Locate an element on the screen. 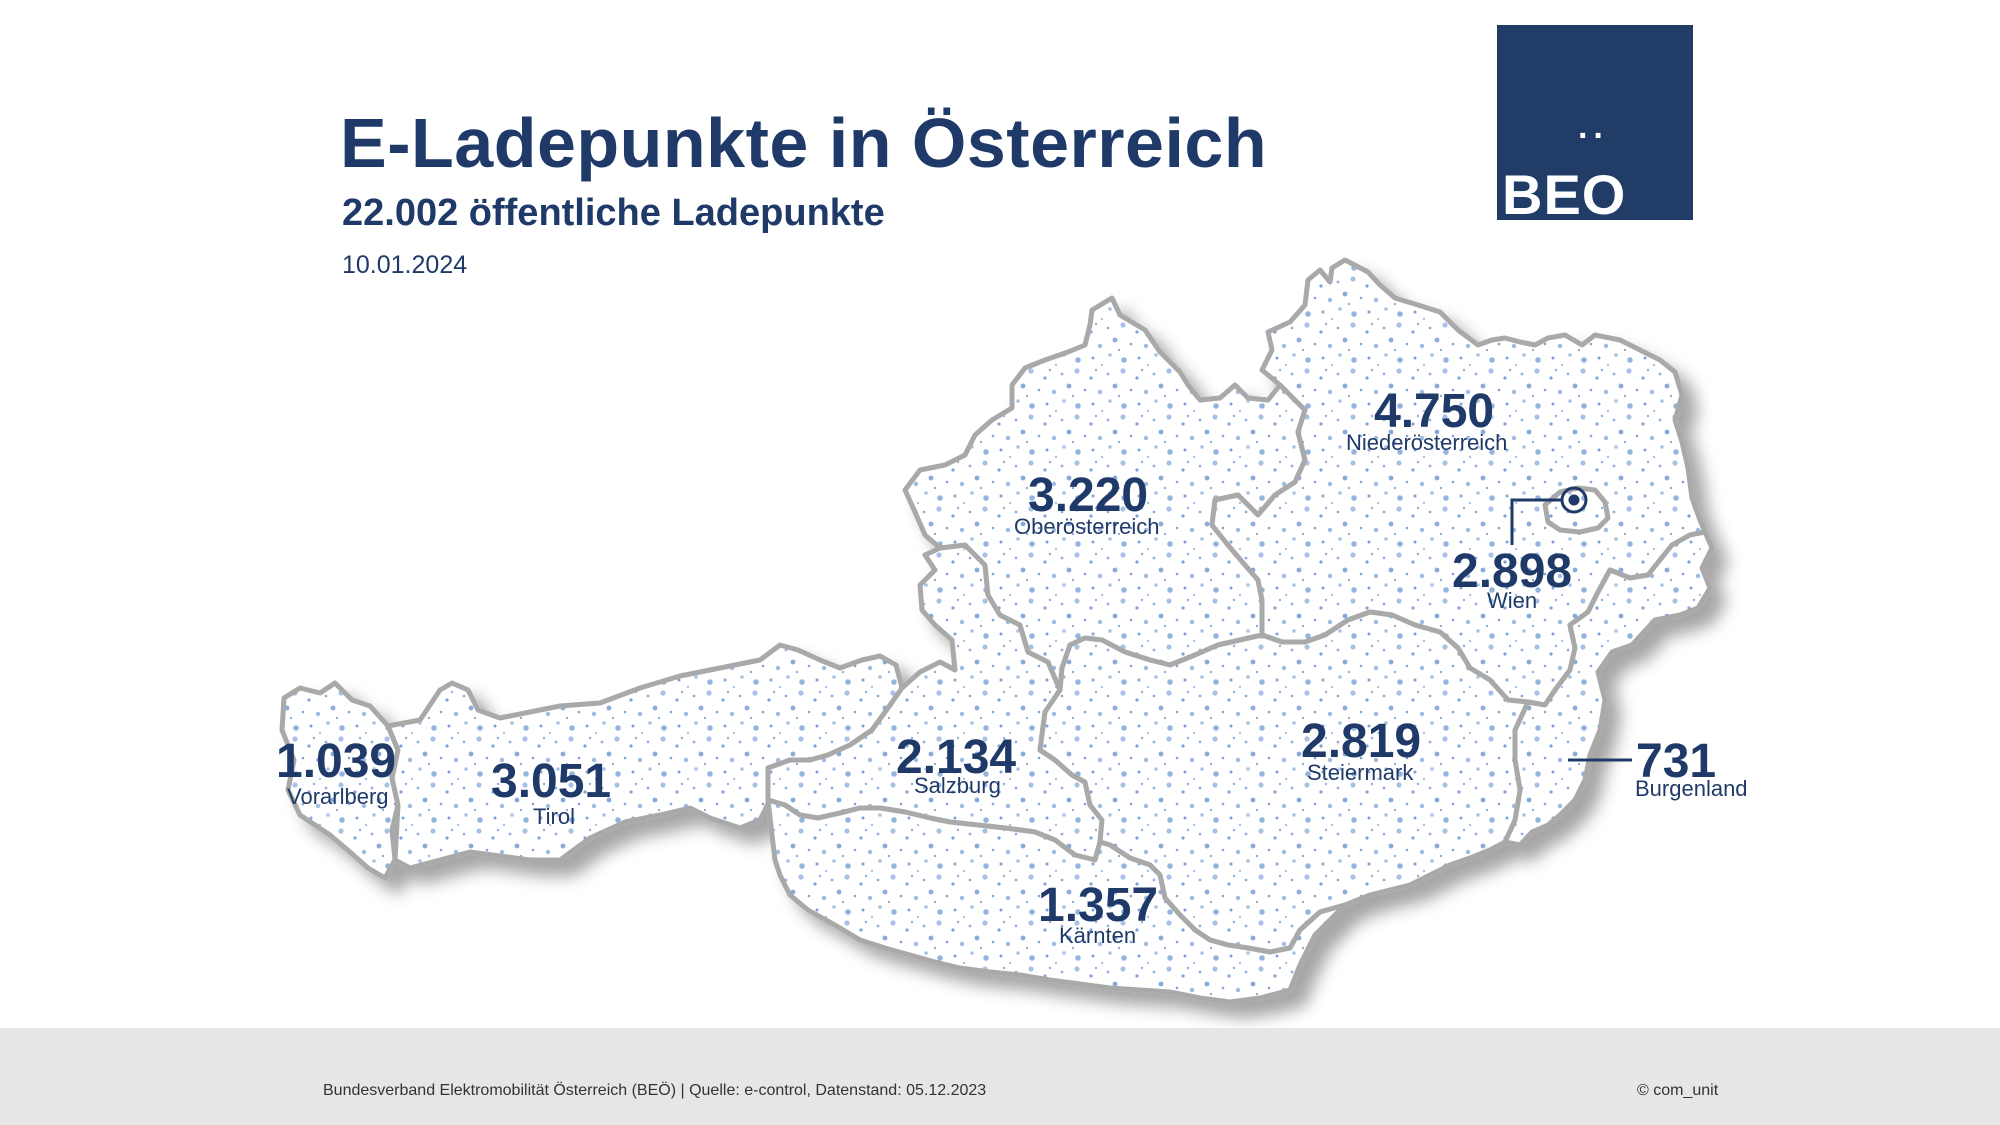 This screenshot has width=2000, height=1125. region-name-kaernten: Kärnten is located at coordinates (1098, 935).